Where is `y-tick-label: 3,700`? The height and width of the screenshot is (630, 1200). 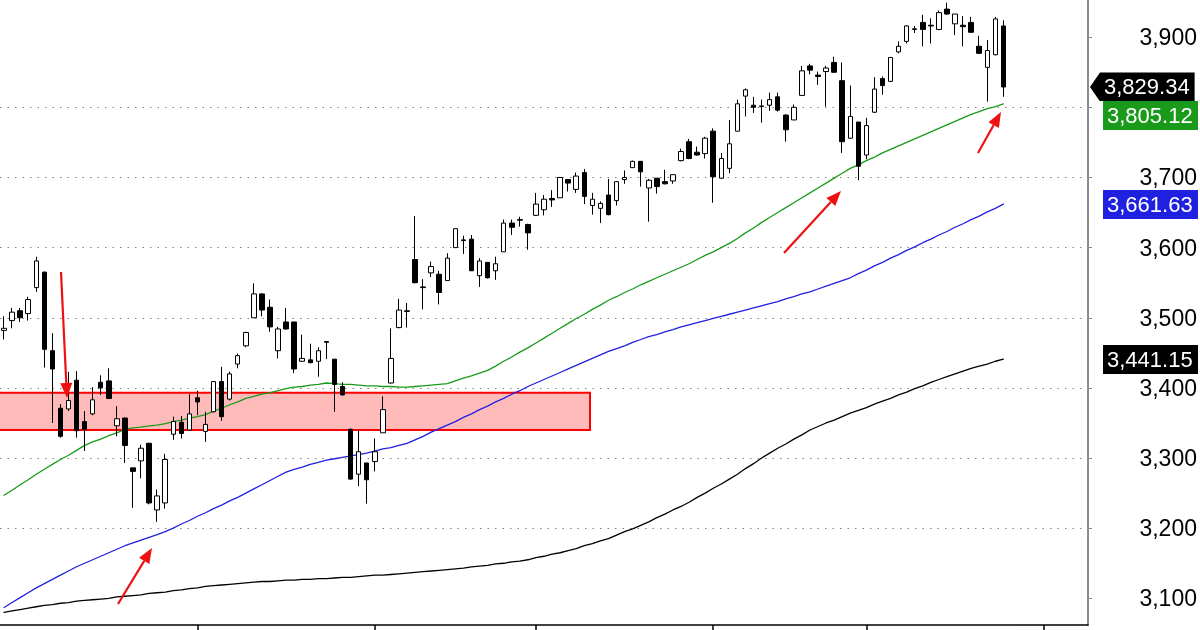 y-tick-label: 3,700 is located at coordinates (1168, 177).